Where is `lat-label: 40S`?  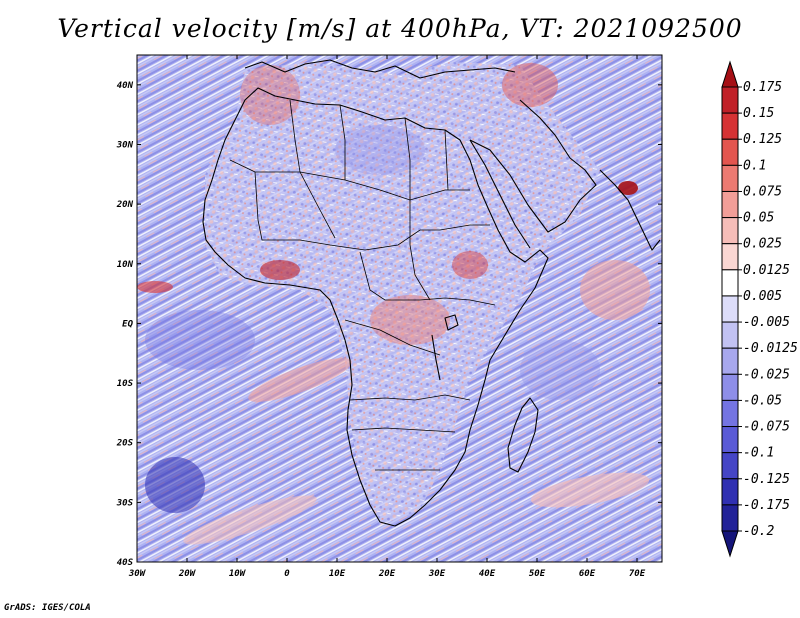
lat-label: 40S is located at coordinates (125, 563).